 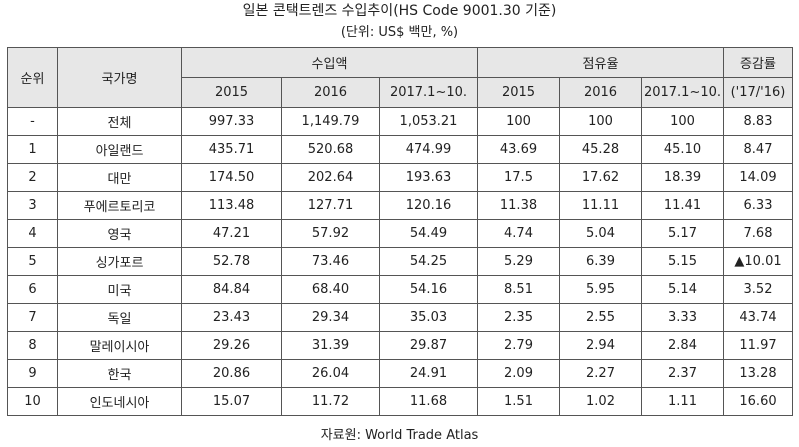 I want to click on cell-country: 싱가포르, so click(x=119, y=261).